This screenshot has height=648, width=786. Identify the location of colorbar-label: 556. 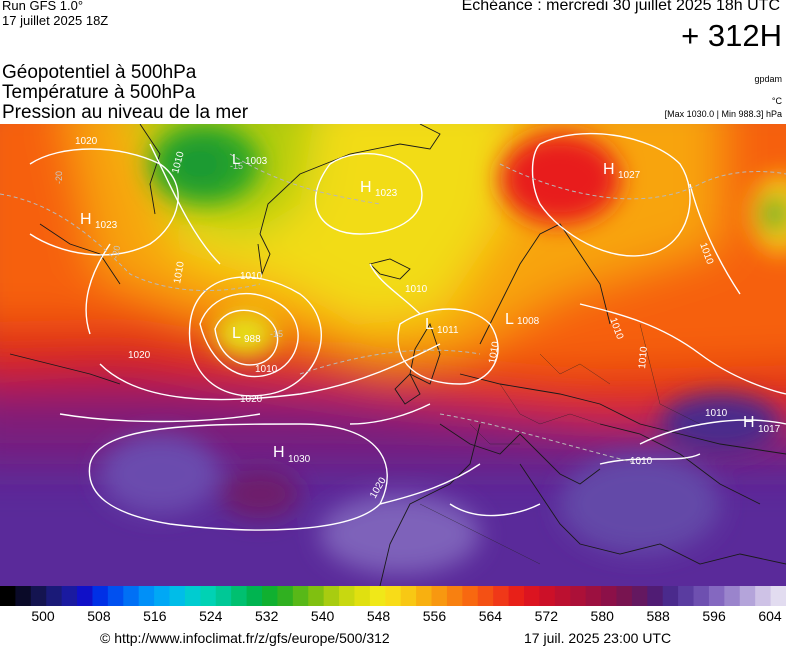
(434, 616).